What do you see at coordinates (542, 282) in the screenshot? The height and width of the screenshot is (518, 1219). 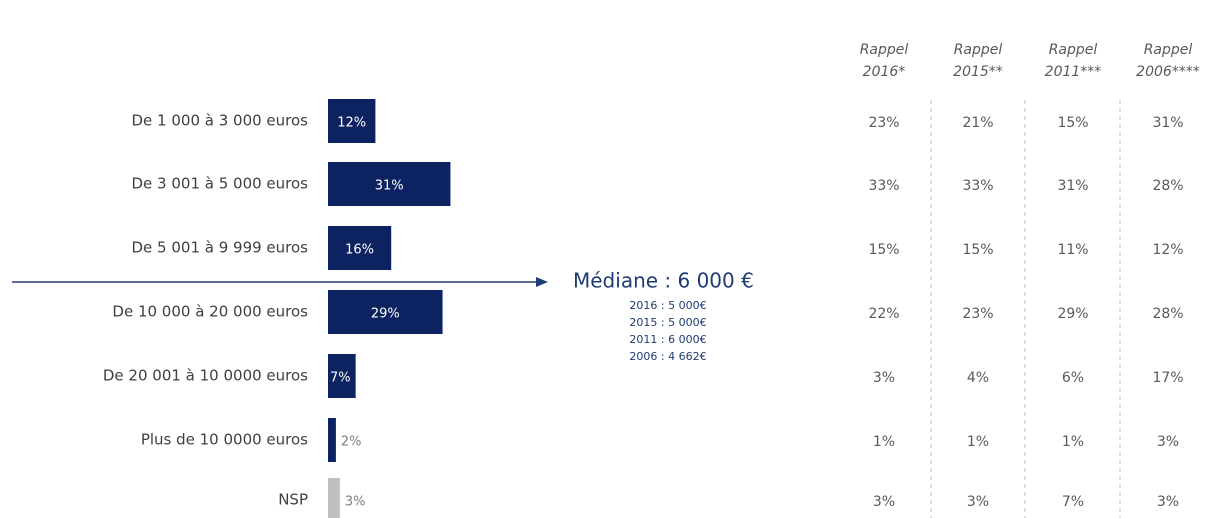 I see `arrow-head` at bounding box center [542, 282].